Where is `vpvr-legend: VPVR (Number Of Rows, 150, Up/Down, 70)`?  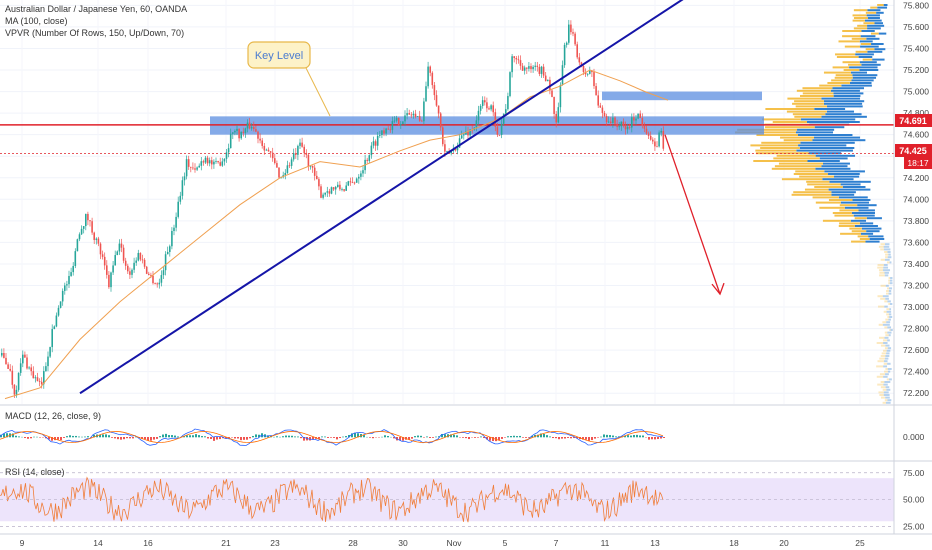
vpvr-legend: VPVR (Number Of Rows, 150, Up/Down, 70) is located at coordinates (95, 33).